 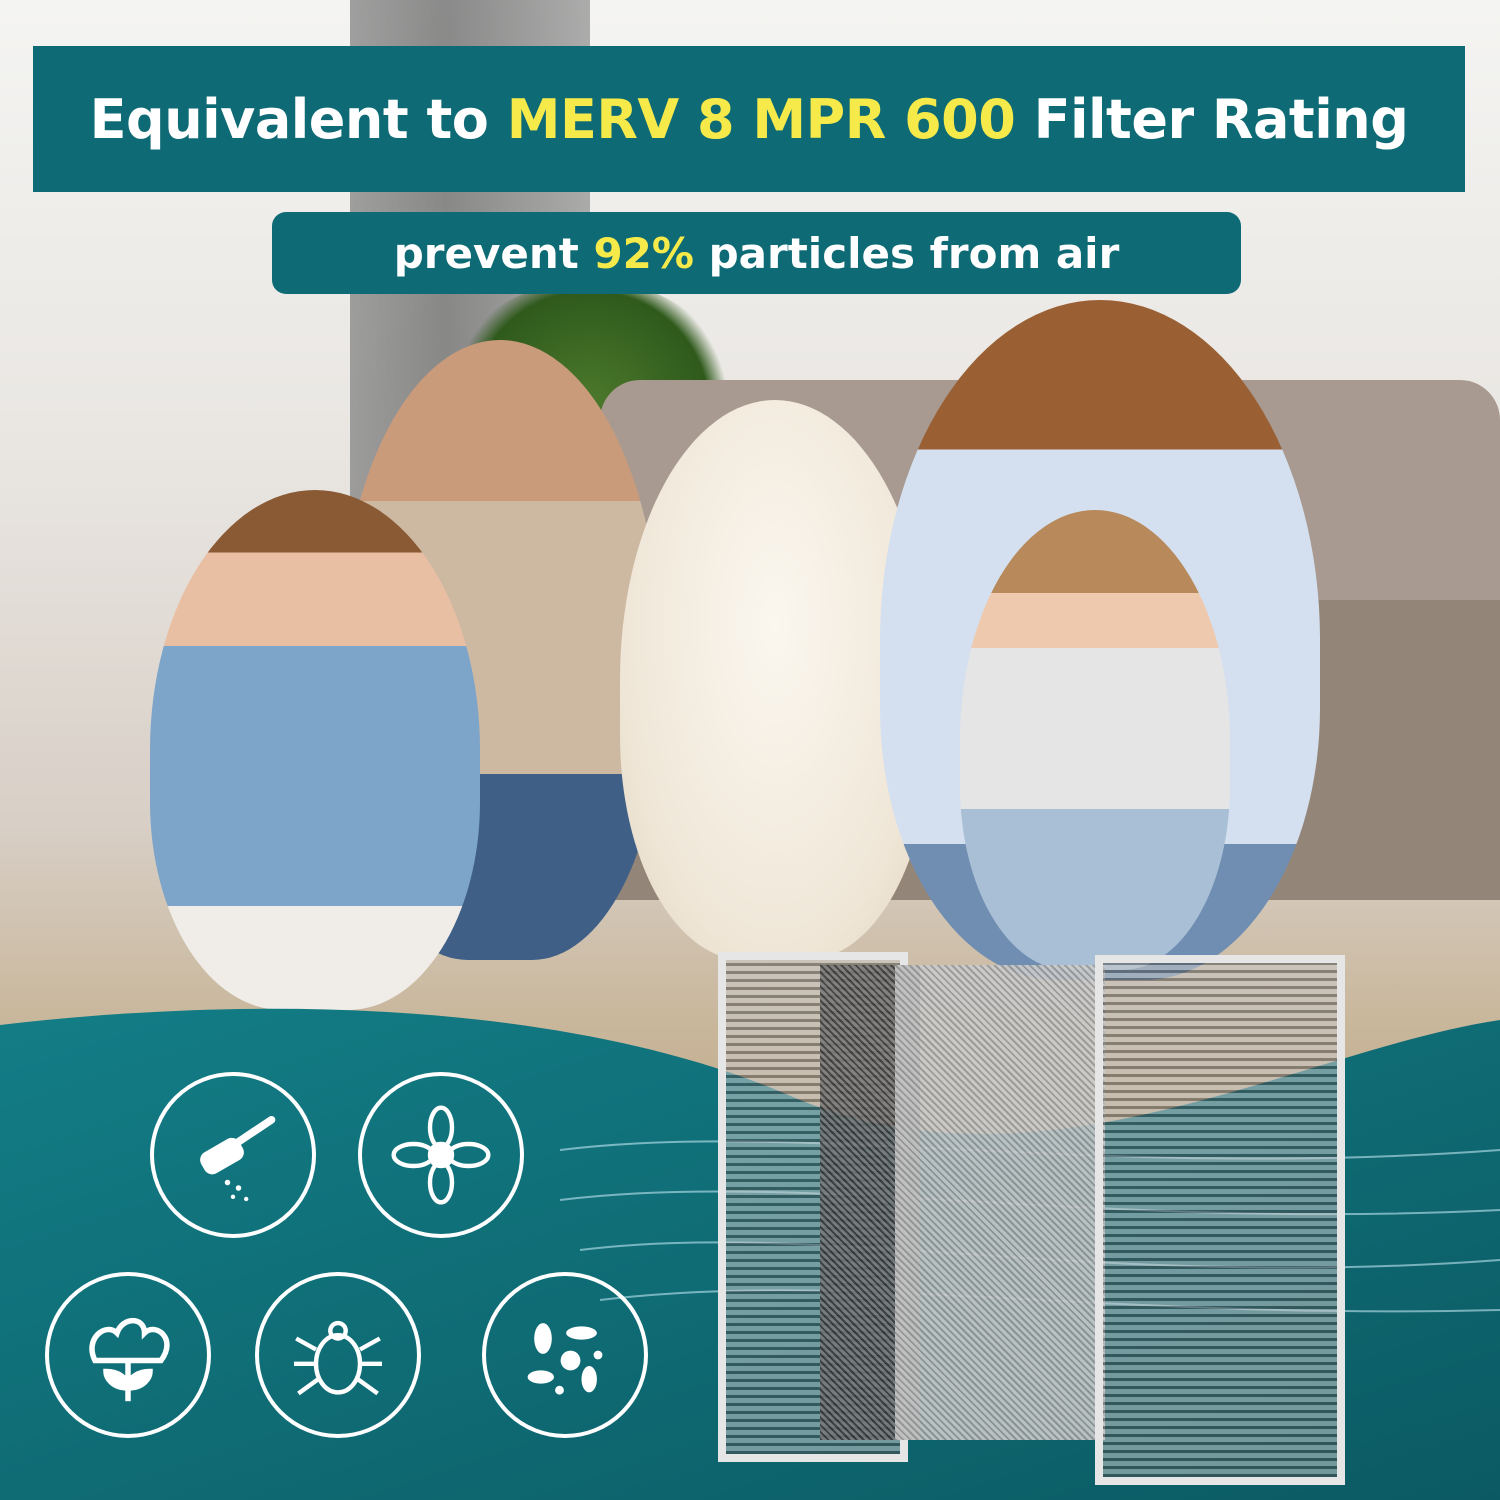 What do you see at coordinates (441, 1155) in the screenshot?
I see `pollen-flower-icon` at bounding box center [441, 1155].